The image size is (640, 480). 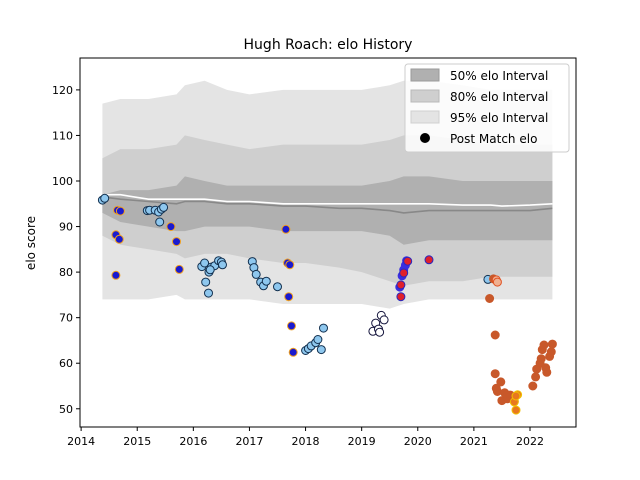 I want to click on x-tick-label: 2022, so click(x=530, y=441).